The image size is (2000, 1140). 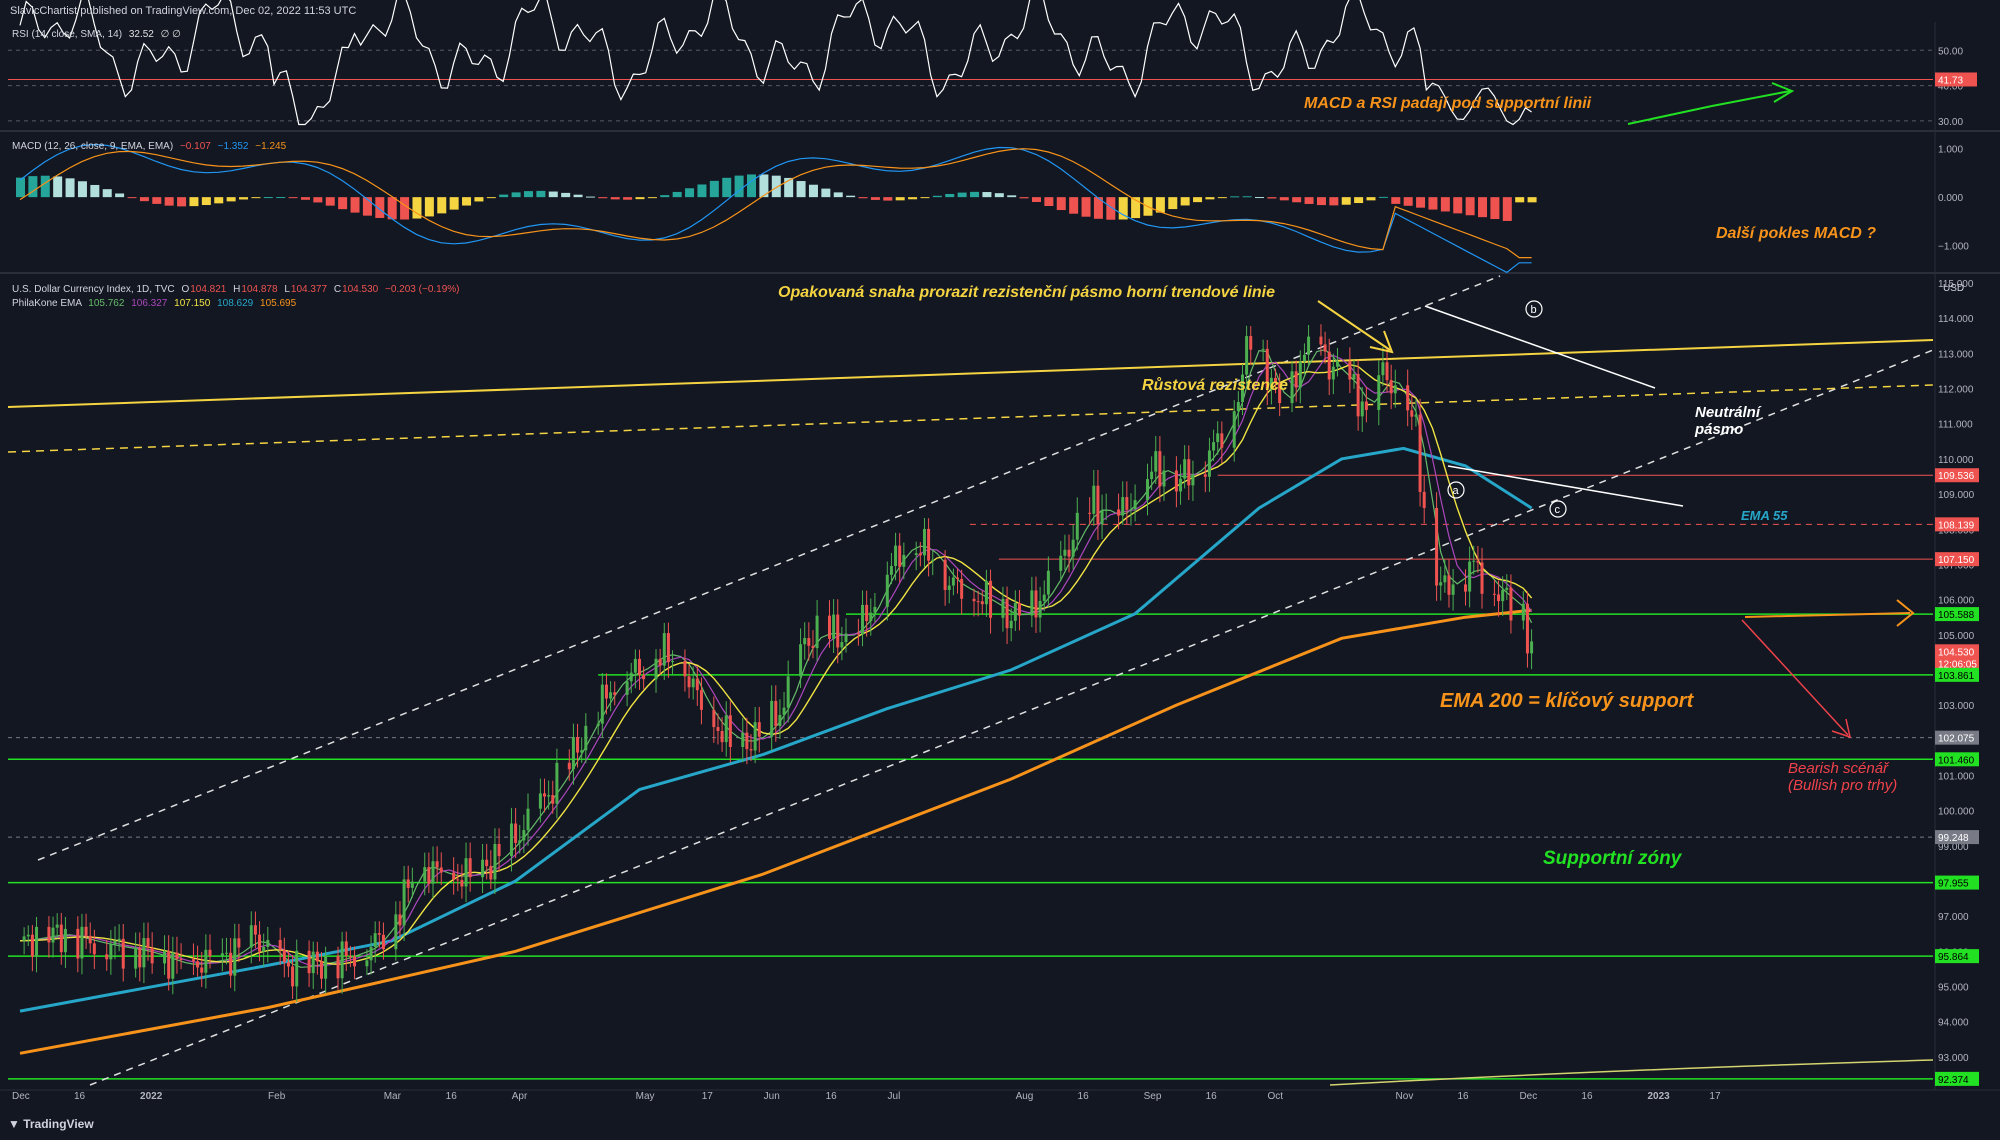 What do you see at coordinates (1956, 284) in the screenshot?
I see `price-tick-label: 115.000` at bounding box center [1956, 284].